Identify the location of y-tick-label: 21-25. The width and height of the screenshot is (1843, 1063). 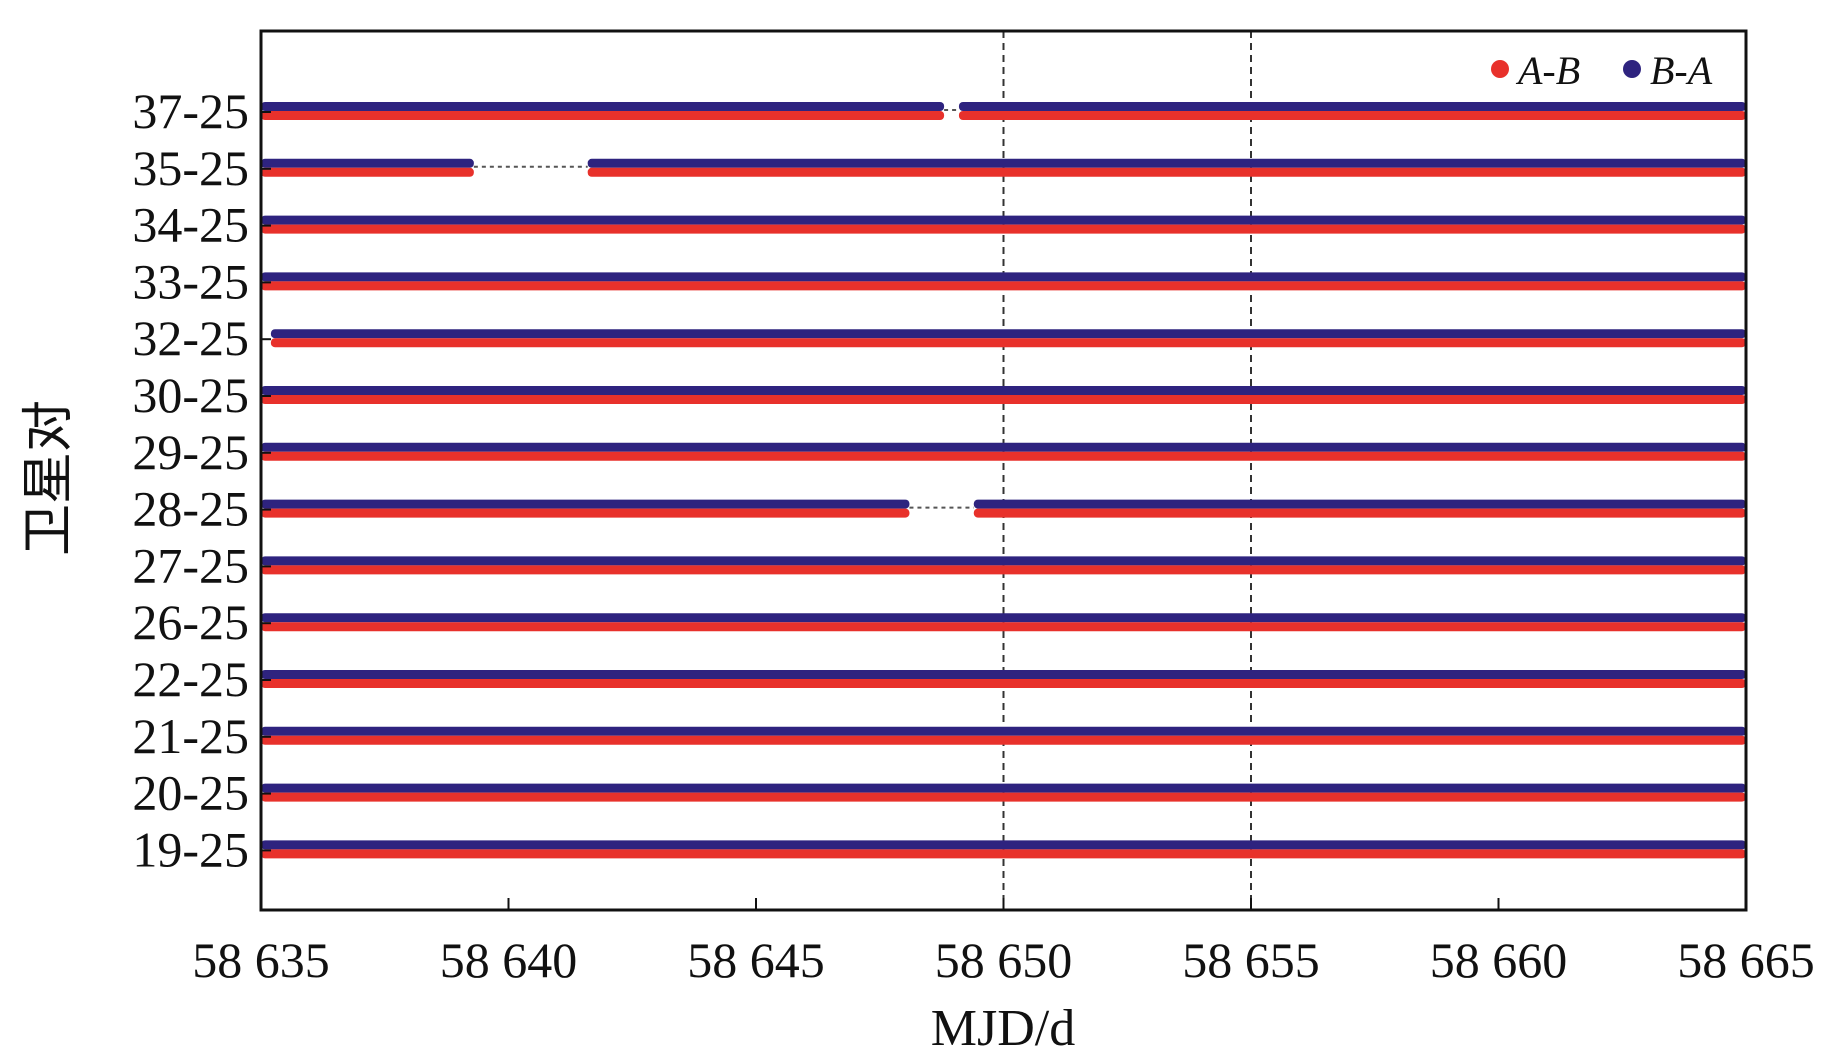
(190, 736).